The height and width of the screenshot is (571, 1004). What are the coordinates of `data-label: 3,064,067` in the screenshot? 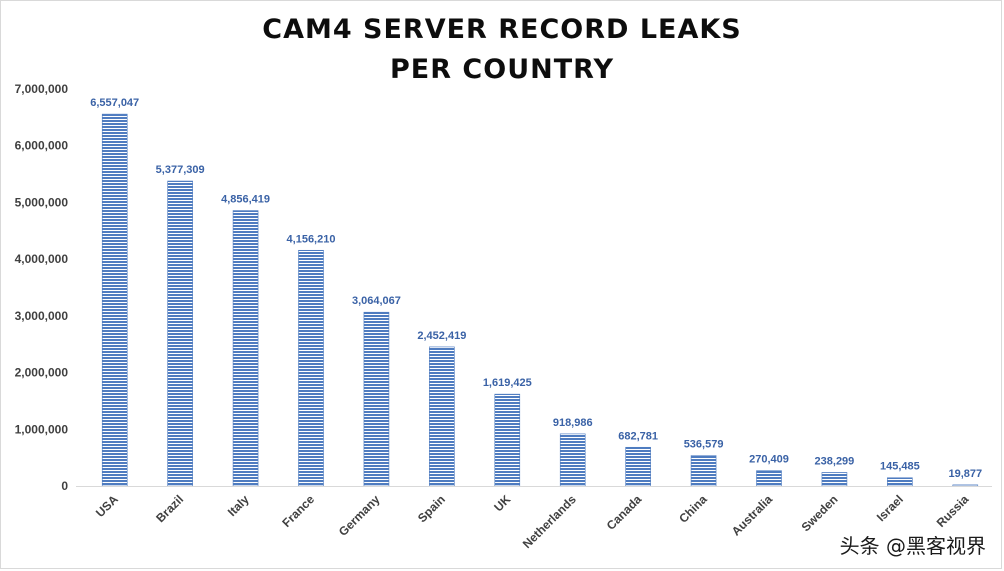 It's located at (376, 301).